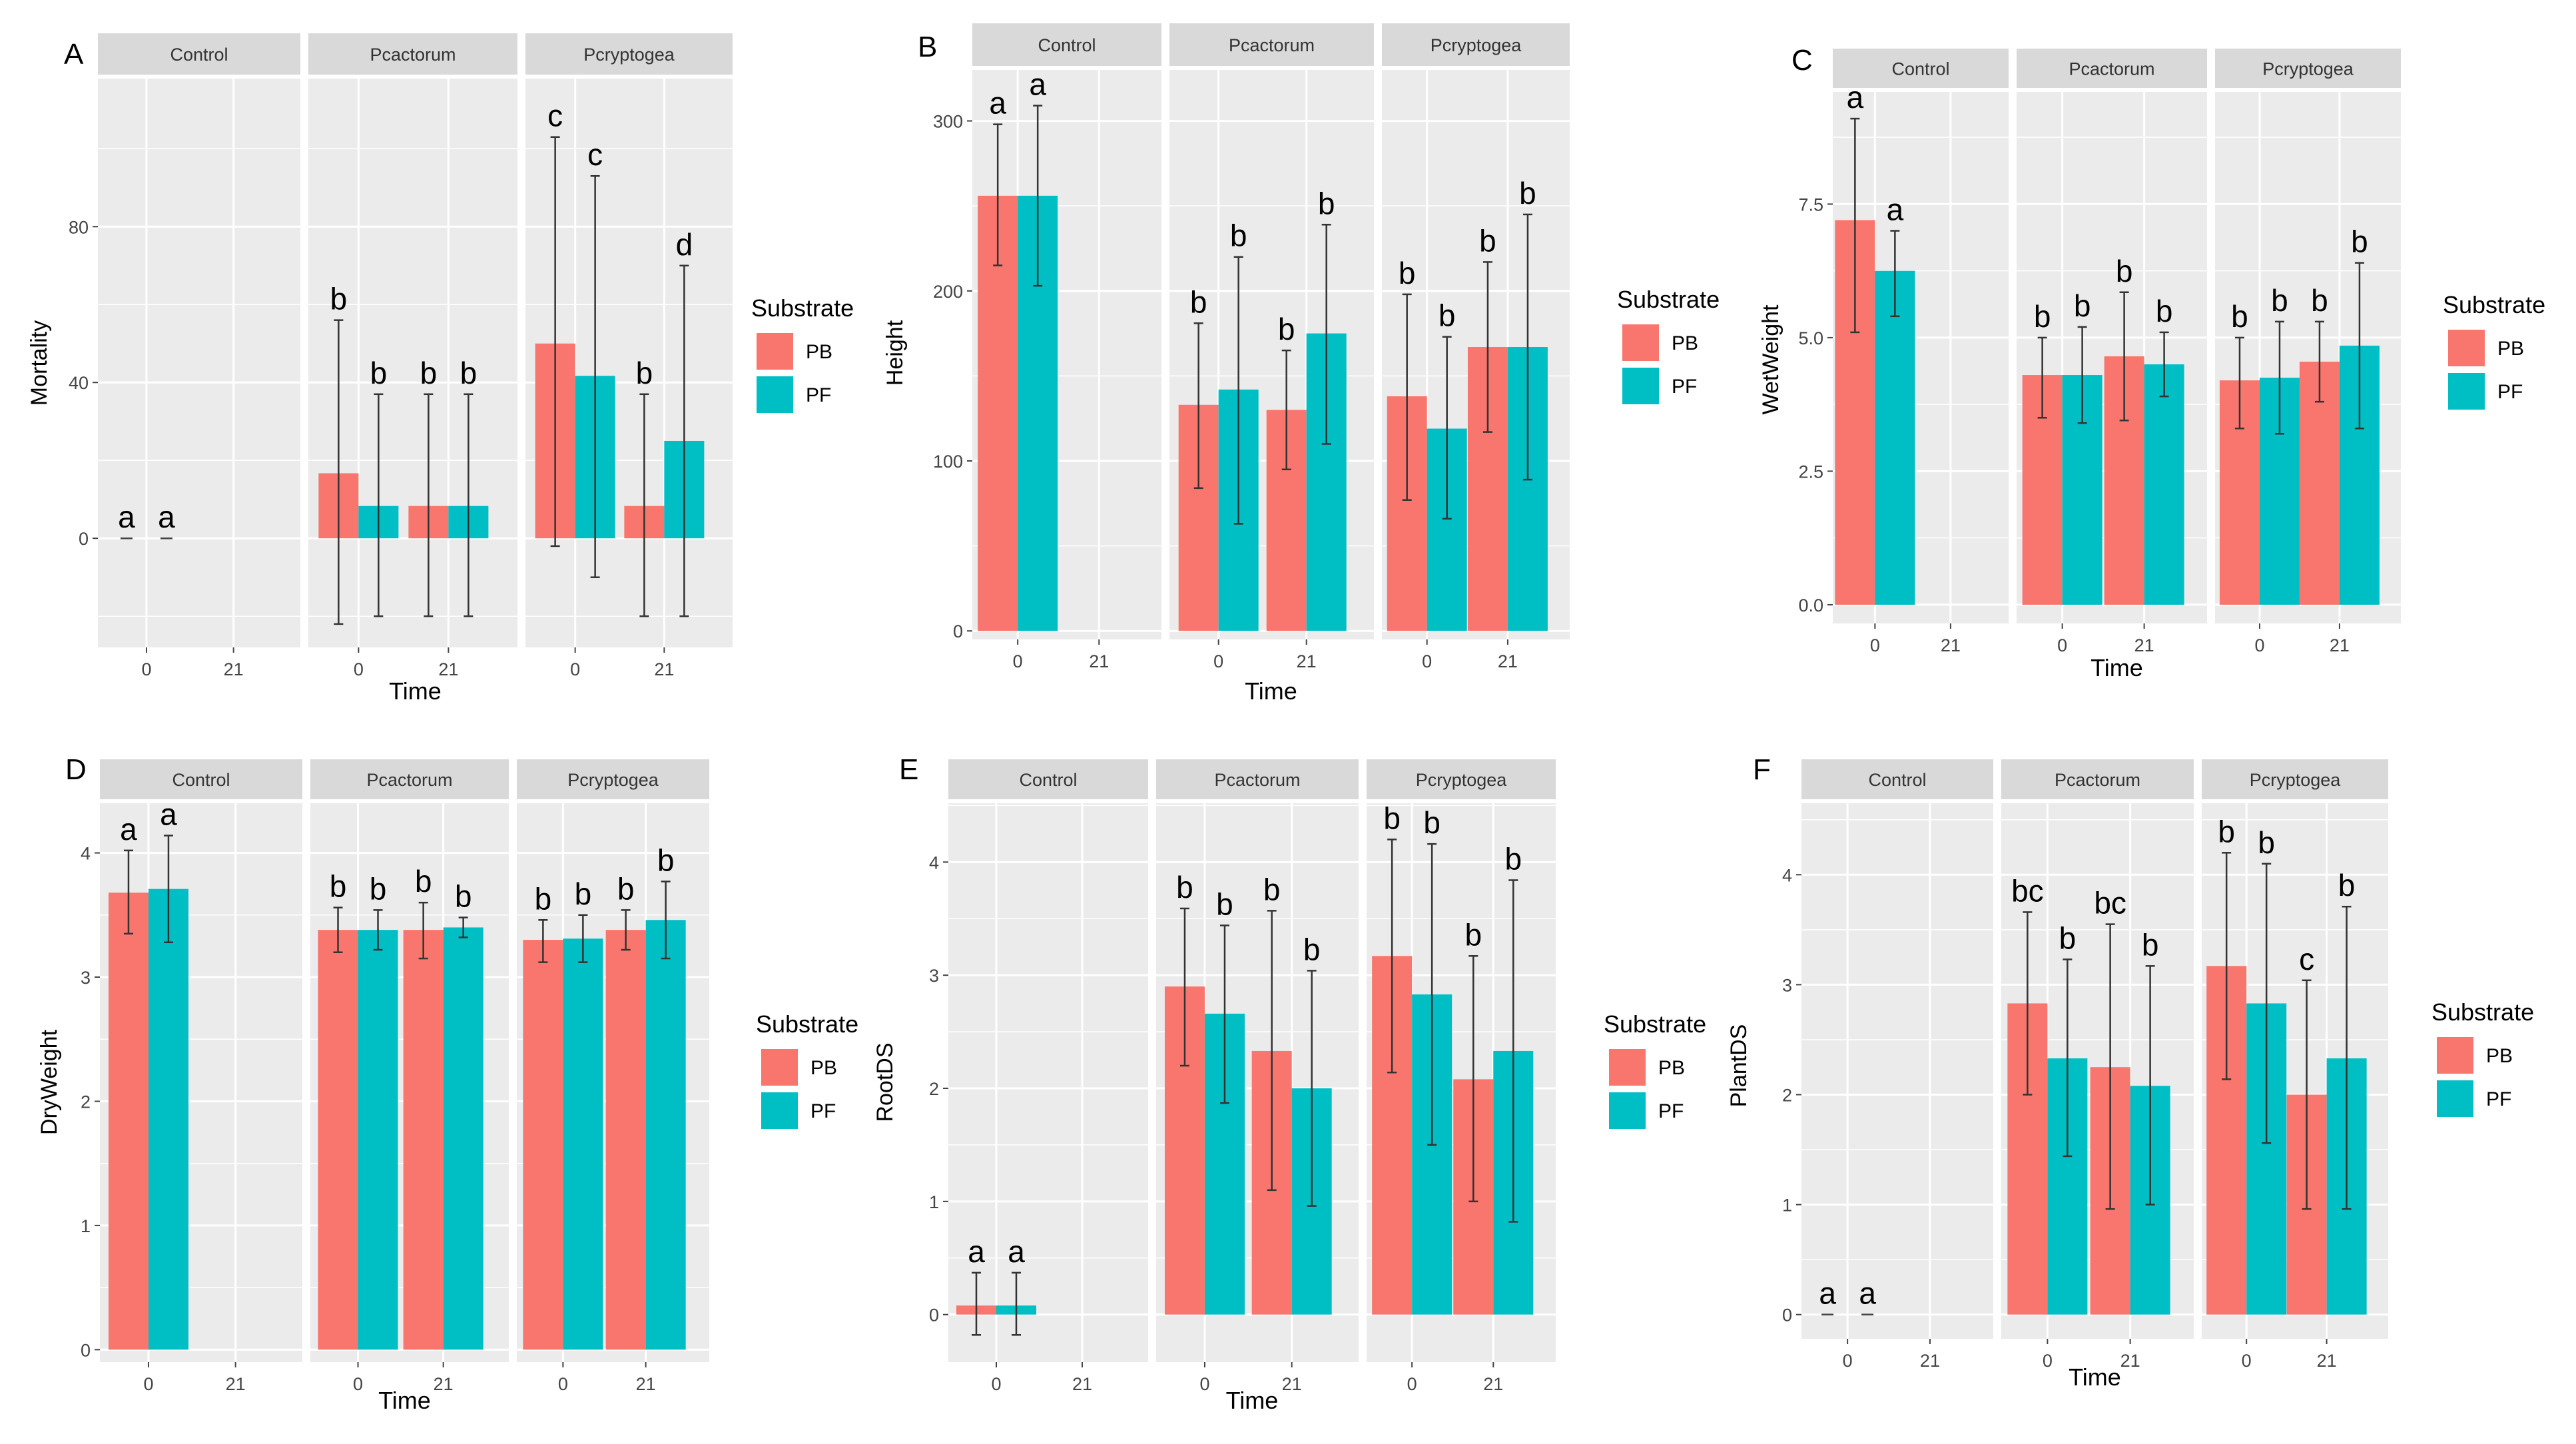 This screenshot has height=1444, width=2576. I want to click on facet-pcryptogea: Pcryptogea 0 21 cc b d, so click(629, 356).